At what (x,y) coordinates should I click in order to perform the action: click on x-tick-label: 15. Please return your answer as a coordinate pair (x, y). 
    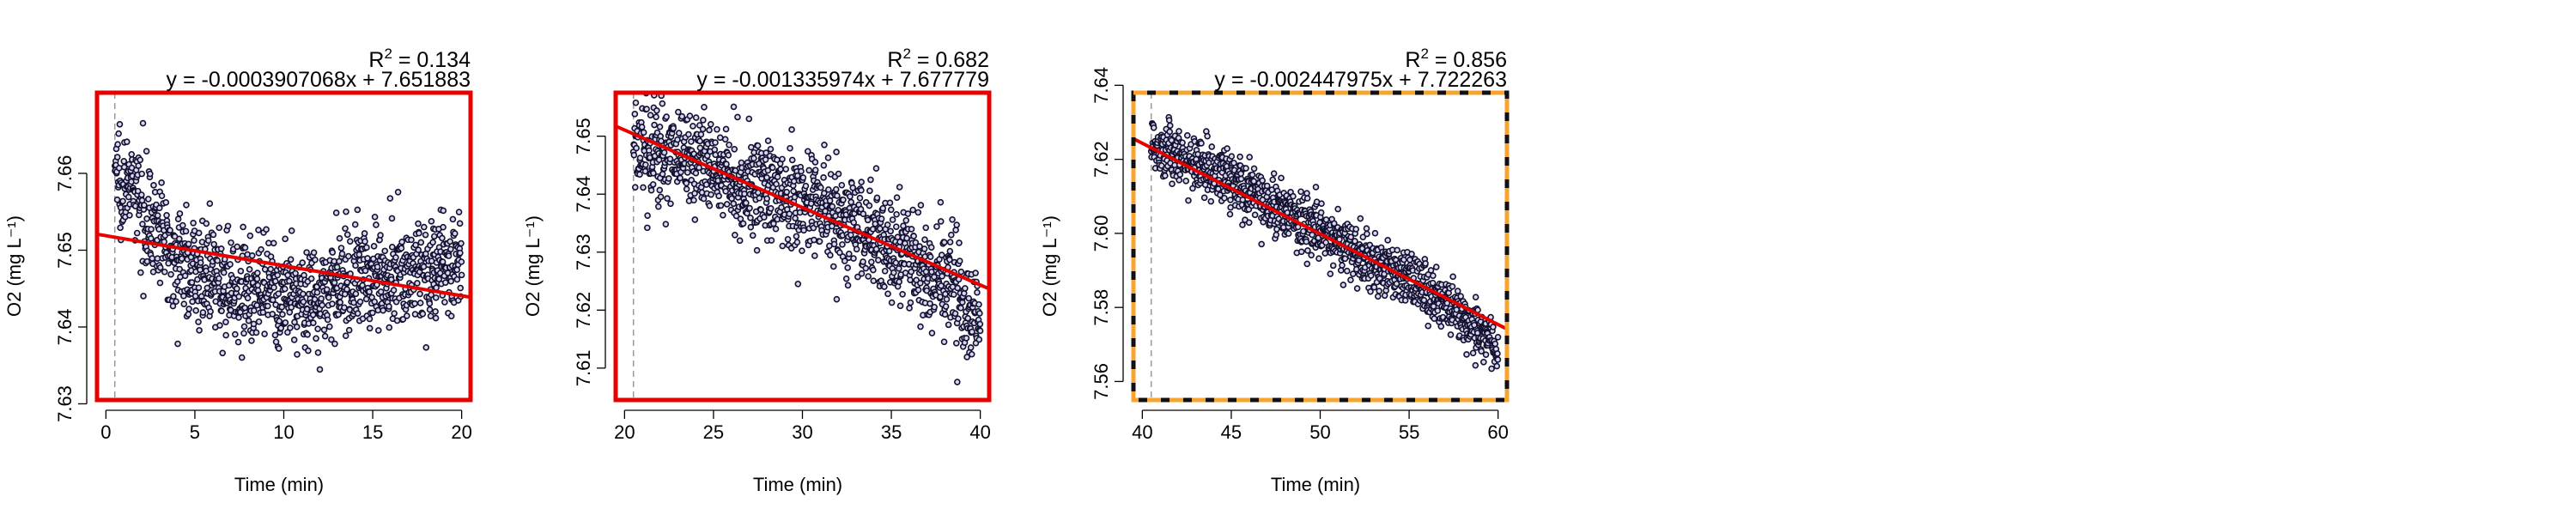
    Looking at the image, I should click on (372, 432).